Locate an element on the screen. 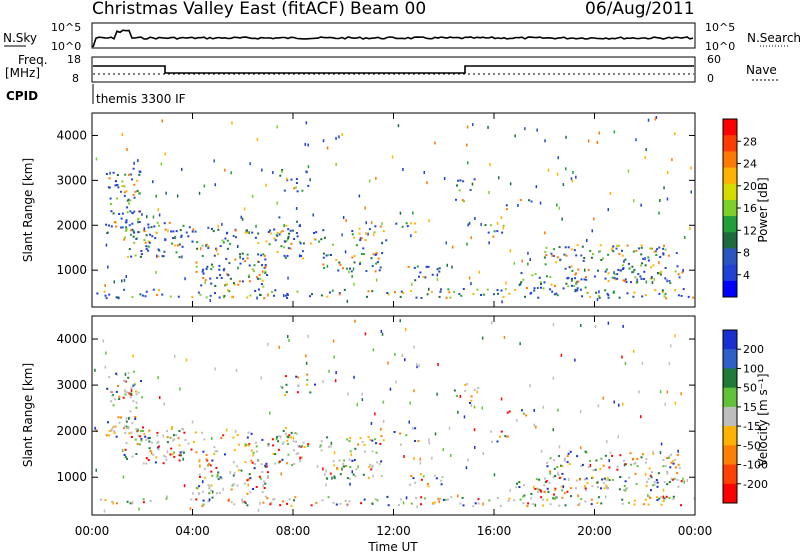 This screenshot has height=554, width=800. freq-frame is located at coordinates (393, 69).